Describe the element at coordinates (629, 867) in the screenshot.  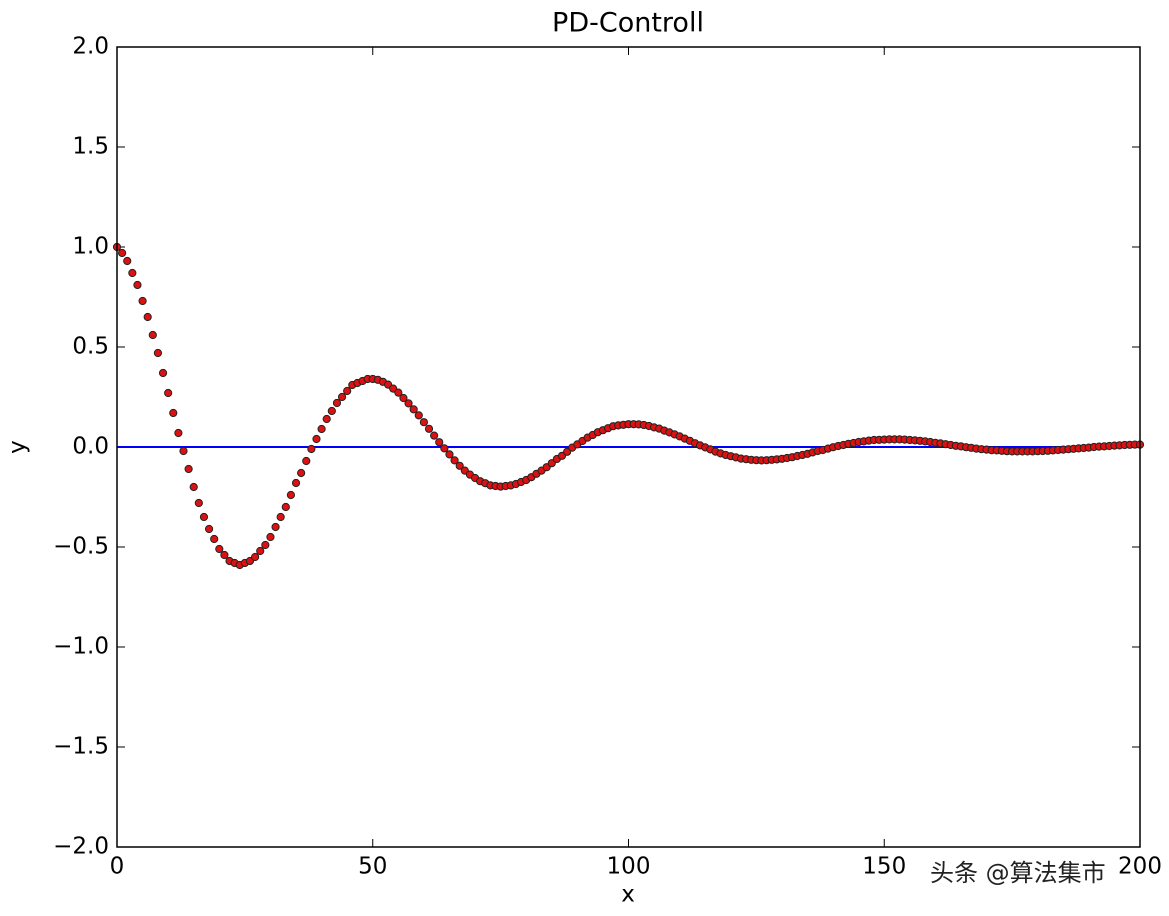
I see `x-tick-label: 100` at that location.